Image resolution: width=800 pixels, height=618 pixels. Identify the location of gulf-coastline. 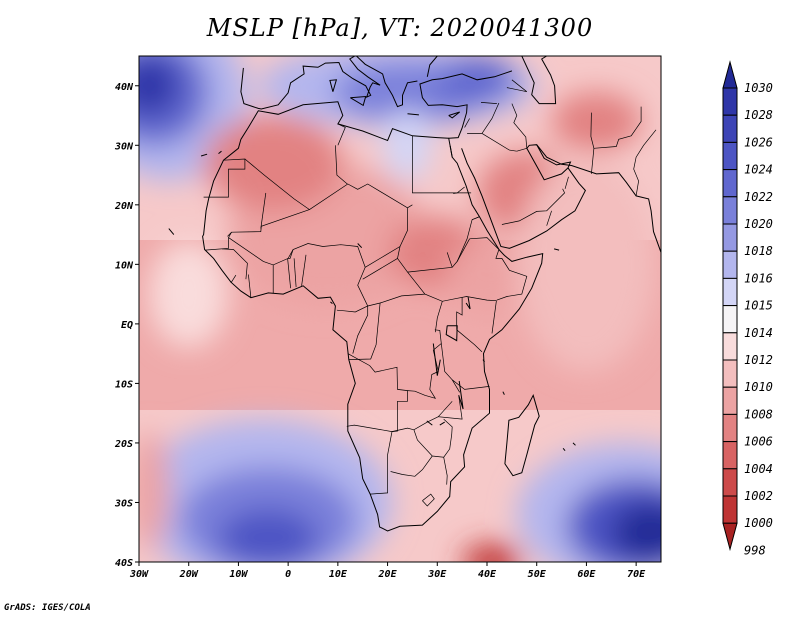
(554, 156).